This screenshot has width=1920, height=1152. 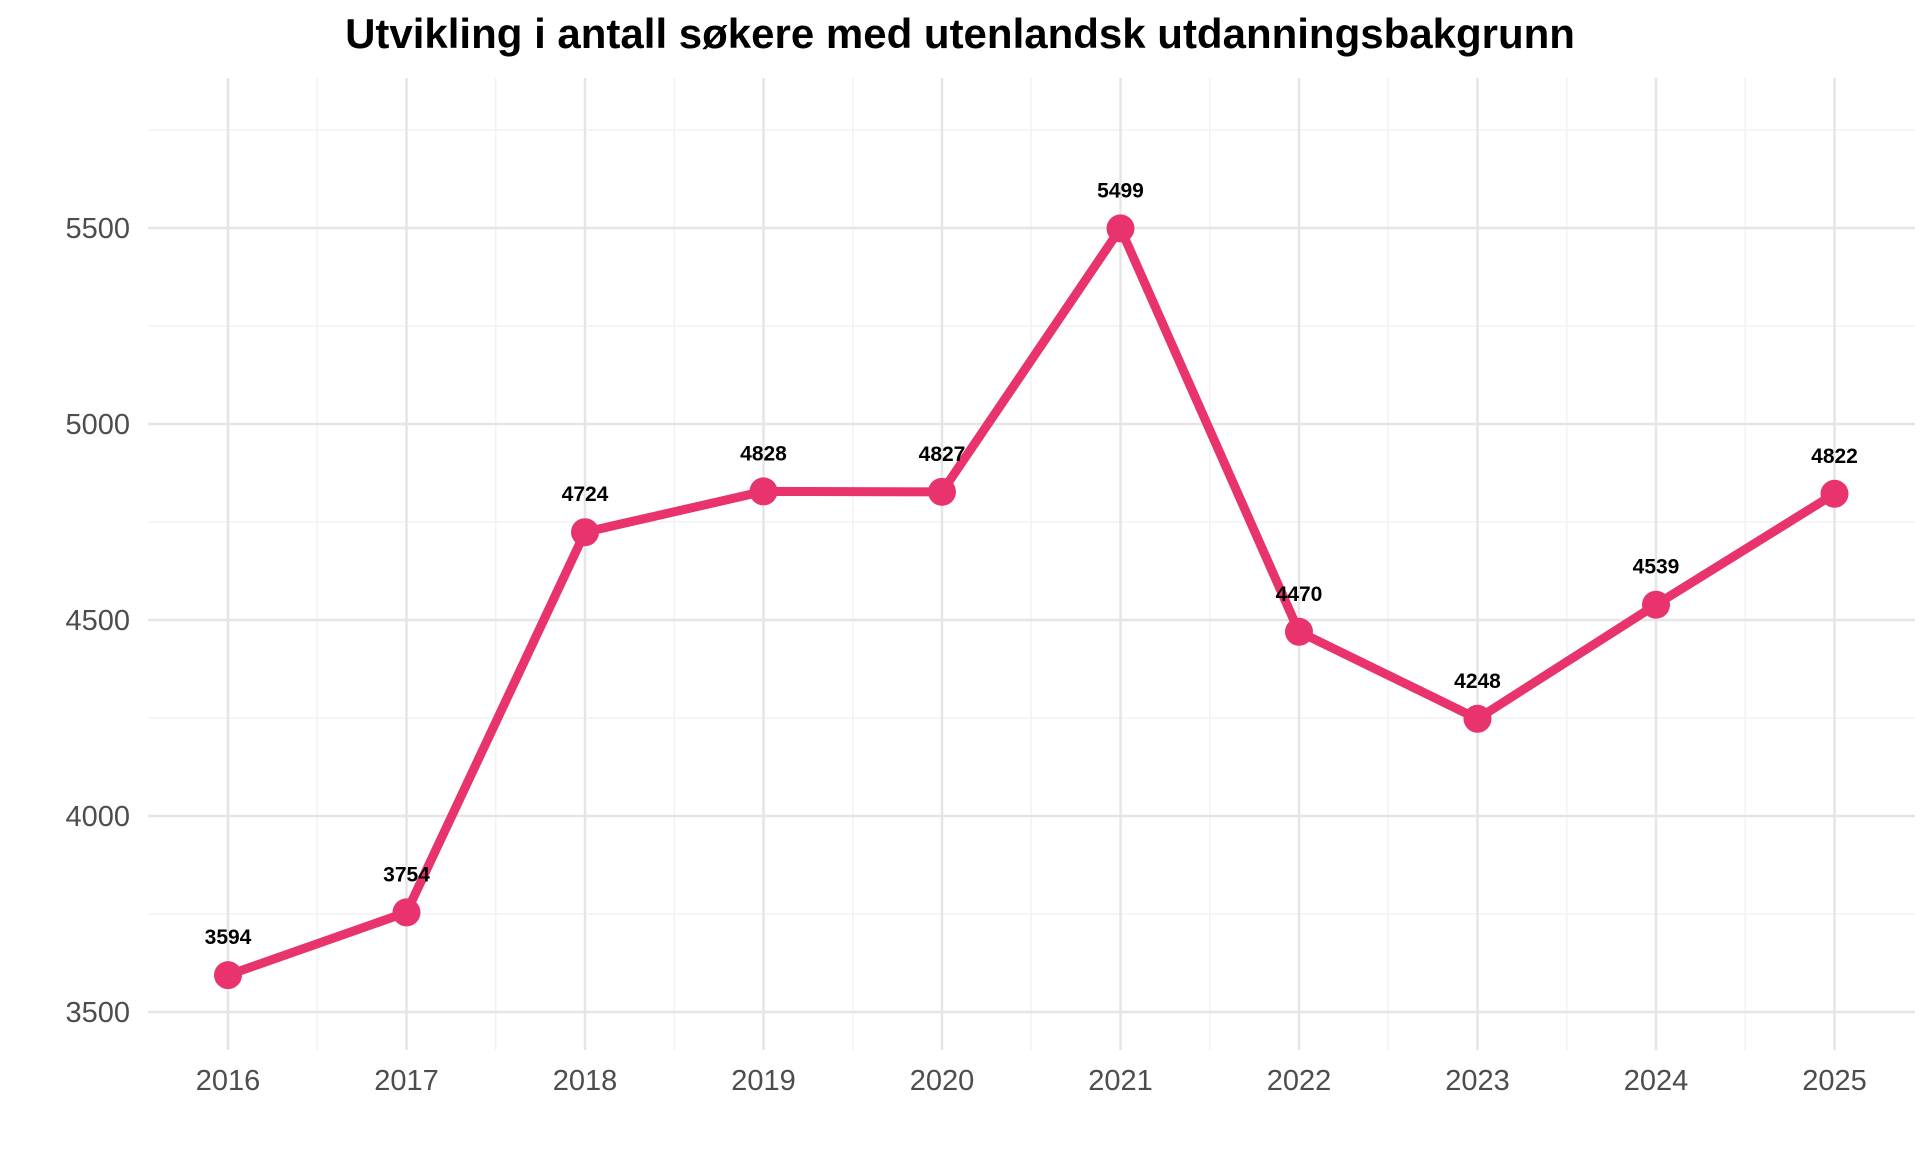 What do you see at coordinates (1120, 1081) in the screenshot?
I see `x-tick-label: 2021` at bounding box center [1120, 1081].